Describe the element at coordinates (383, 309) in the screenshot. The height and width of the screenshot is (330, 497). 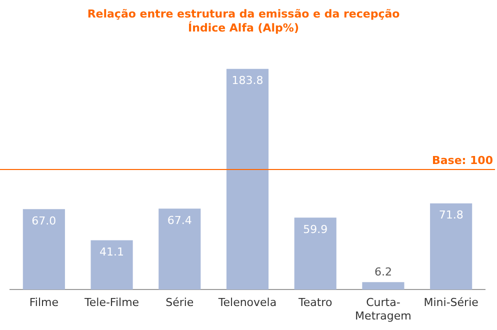
I see `x-tick-label: Curta-Metragem` at that location.